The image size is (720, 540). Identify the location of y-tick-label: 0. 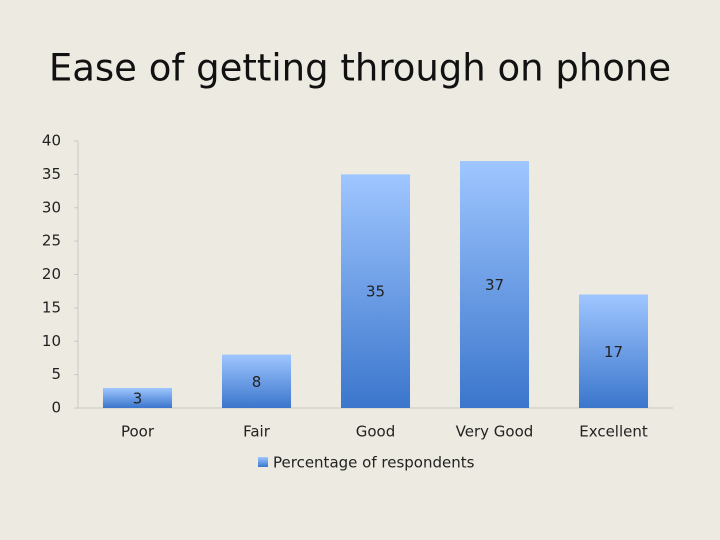
(56, 408).